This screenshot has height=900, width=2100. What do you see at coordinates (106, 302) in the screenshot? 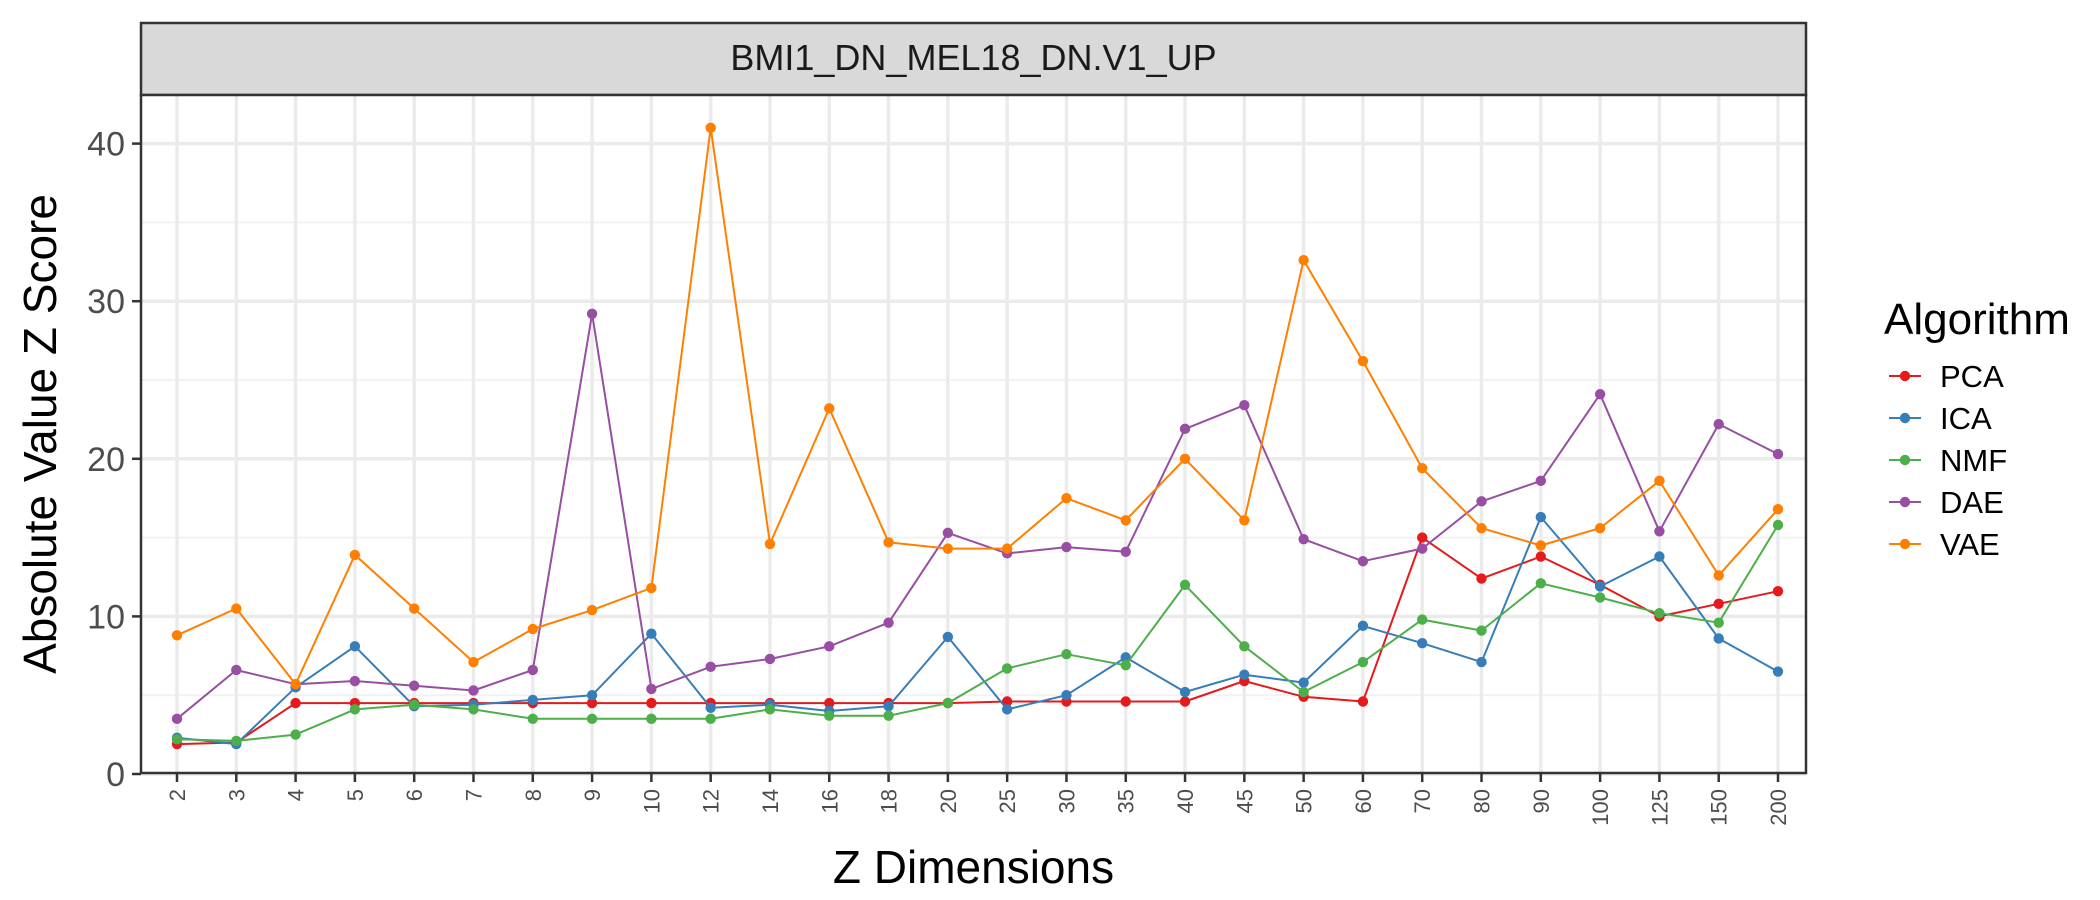
I see `y-tick-label: 30` at bounding box center [106, 302].